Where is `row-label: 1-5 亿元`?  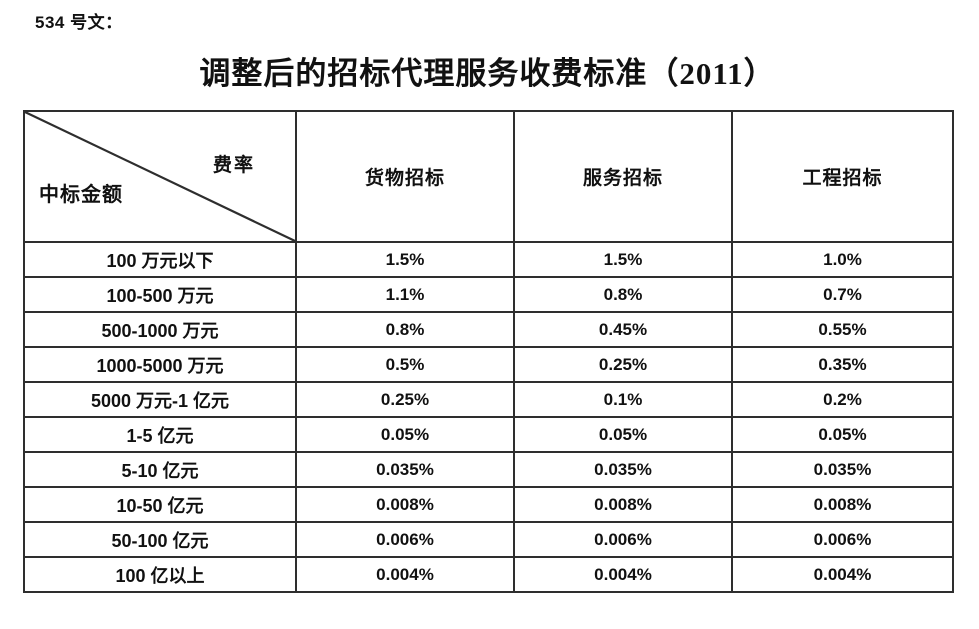 row-label: 1-5 亿元 is located at coordinates (160, 434).